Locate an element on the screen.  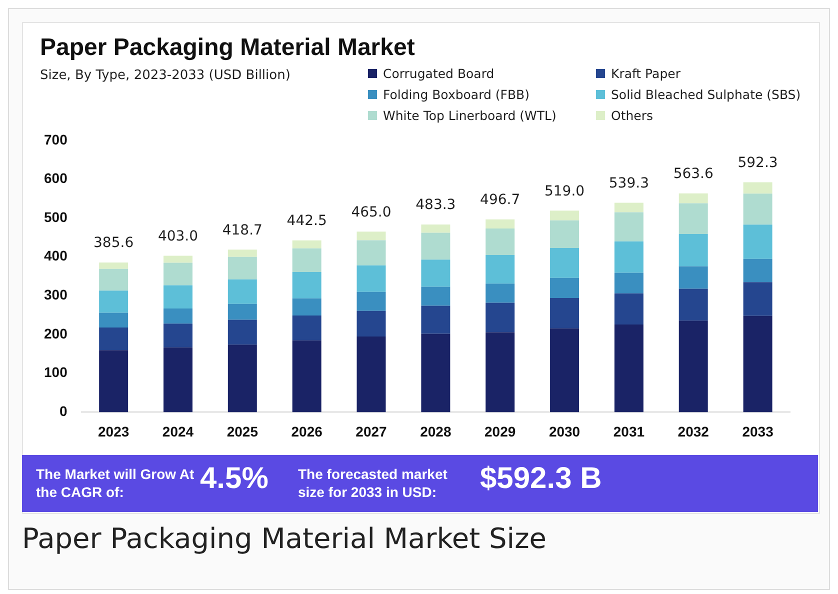
legend-label: Solid Bleached Sulphate (SBS) is located at coordinates (706, 94).